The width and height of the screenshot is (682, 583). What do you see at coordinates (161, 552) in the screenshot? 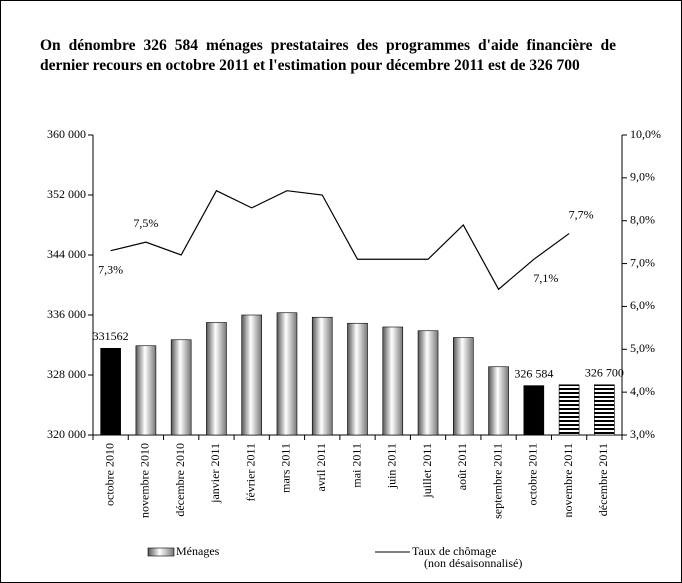
I see `legend-swatch` at bounding box center [161, 552].